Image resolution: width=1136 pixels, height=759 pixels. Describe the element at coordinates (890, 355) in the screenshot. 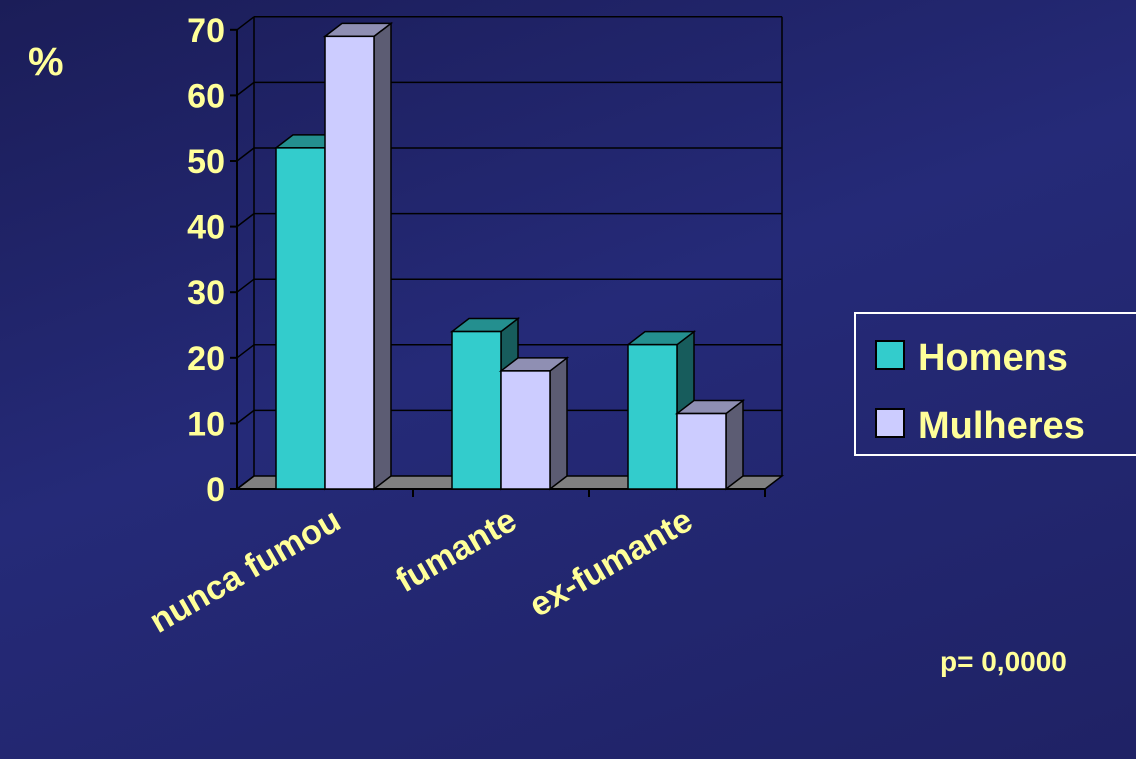

I see `legend-swatch-homens` at that location.